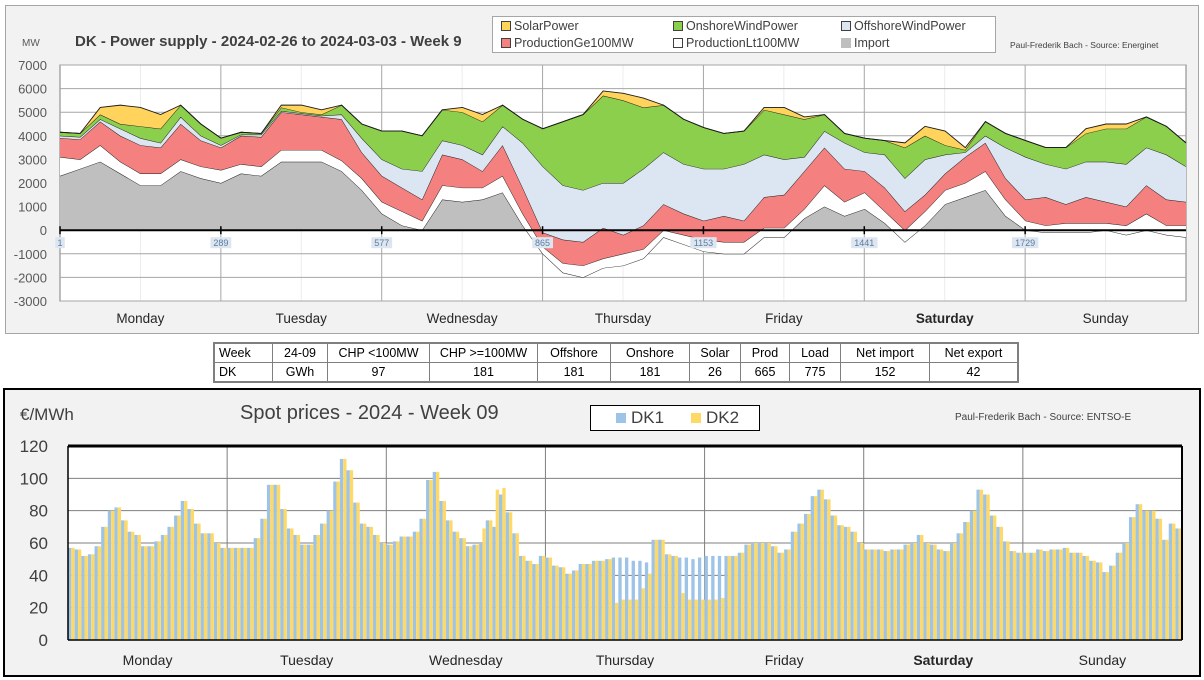 This screenshot has width=1204, height=680. I want to click on table-cell: 42, so click(974, 372).